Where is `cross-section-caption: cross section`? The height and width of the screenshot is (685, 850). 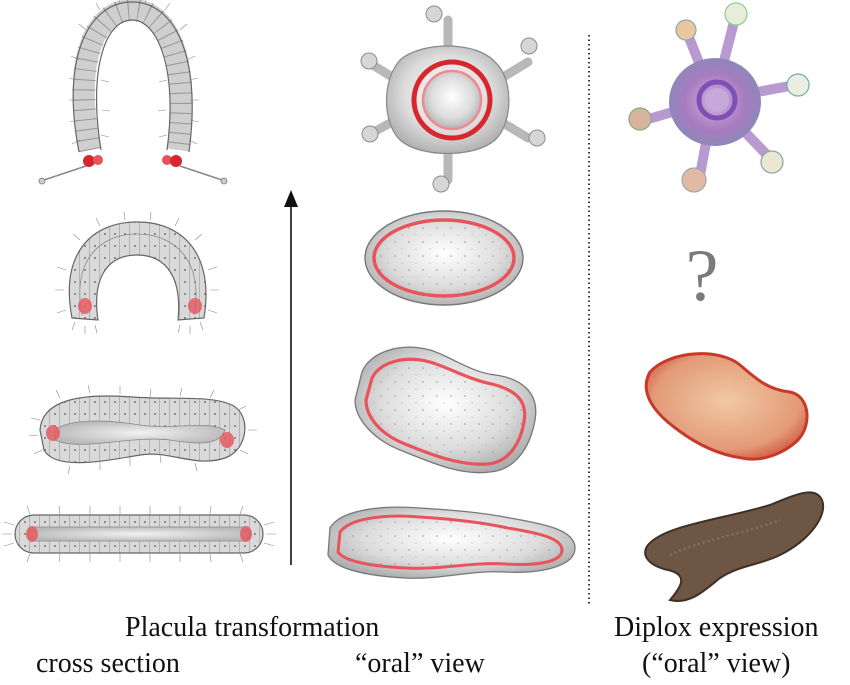
cross-section-caption: cross section is located at coordinates (108, 663).